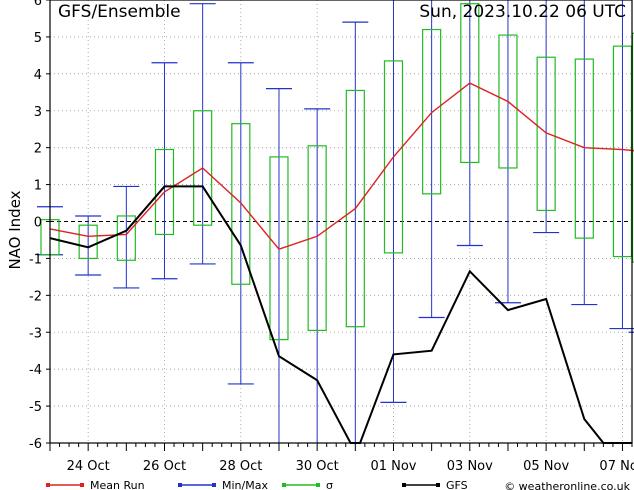  I want to click on run-time: Sun, 2023.10.22 06 UTC, so click(522, 12).